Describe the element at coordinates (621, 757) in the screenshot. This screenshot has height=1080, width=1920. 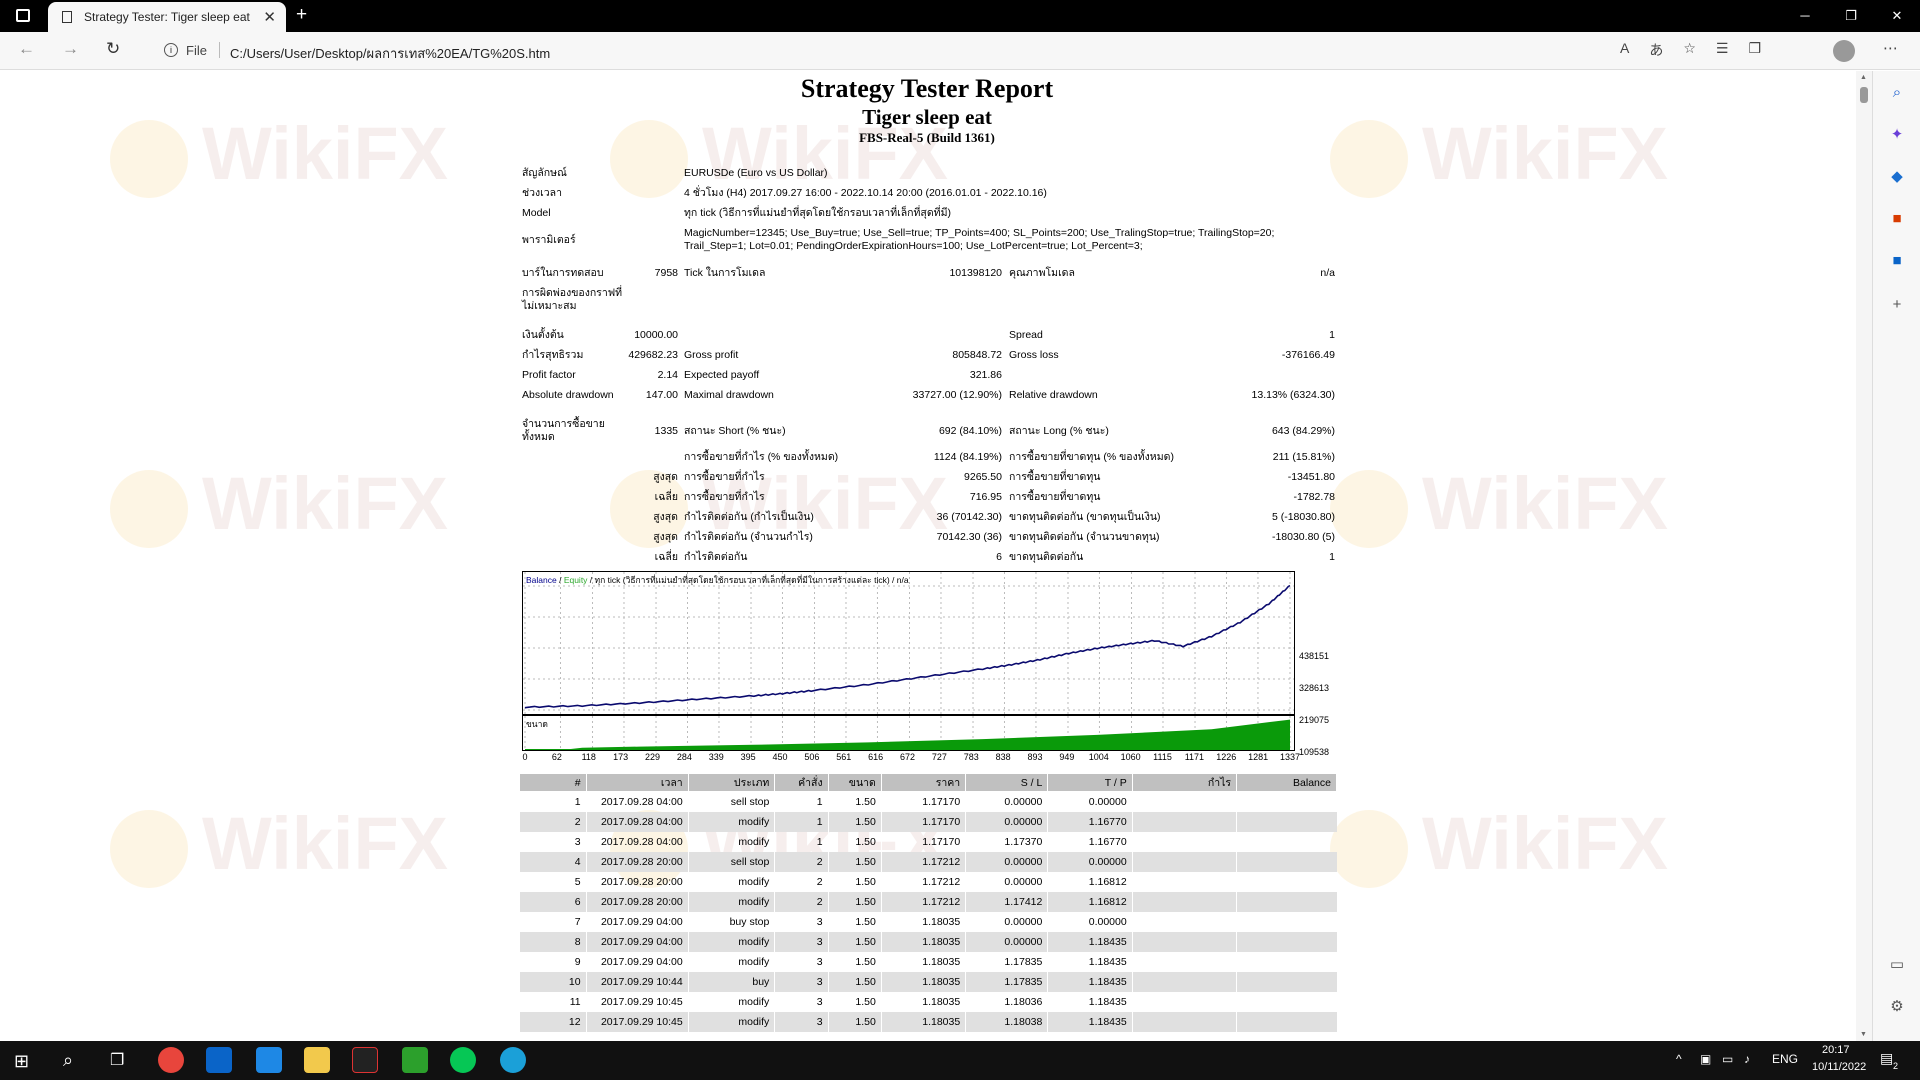
I see `x-tick-label: 173` at that location.